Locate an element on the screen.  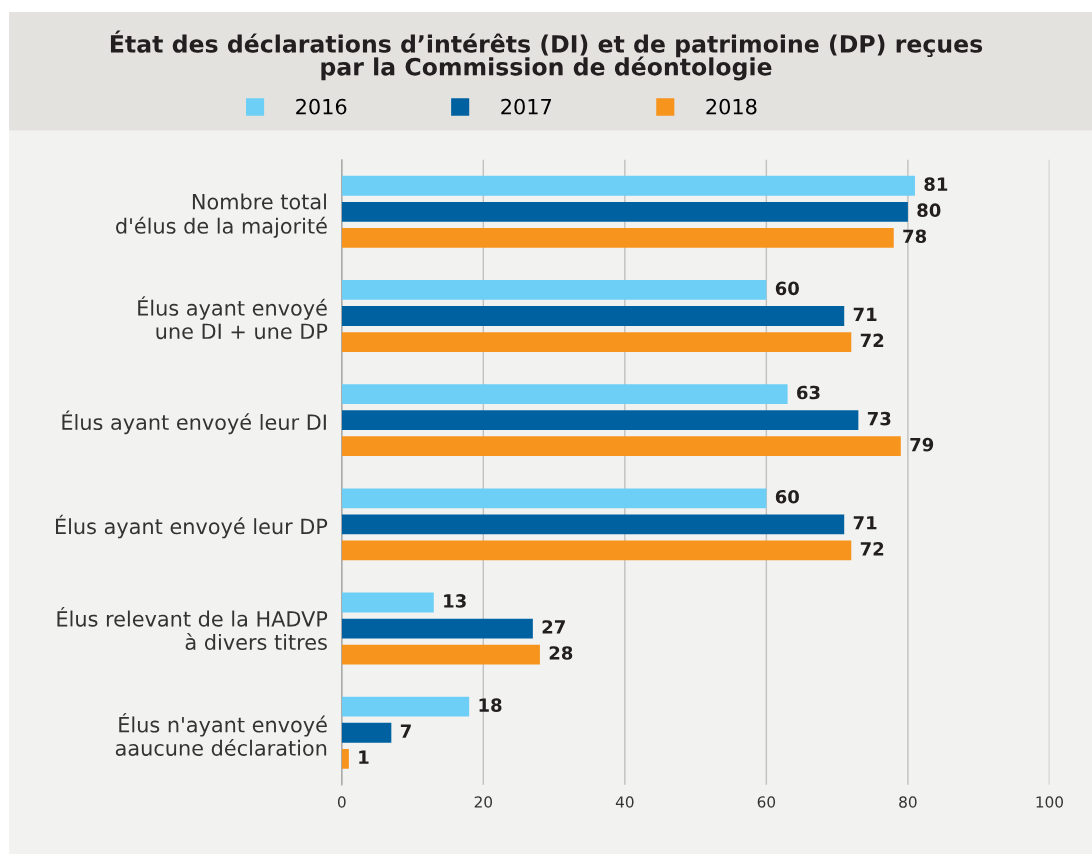
x-tick-label: 20 is located at coordinates (483, 802).